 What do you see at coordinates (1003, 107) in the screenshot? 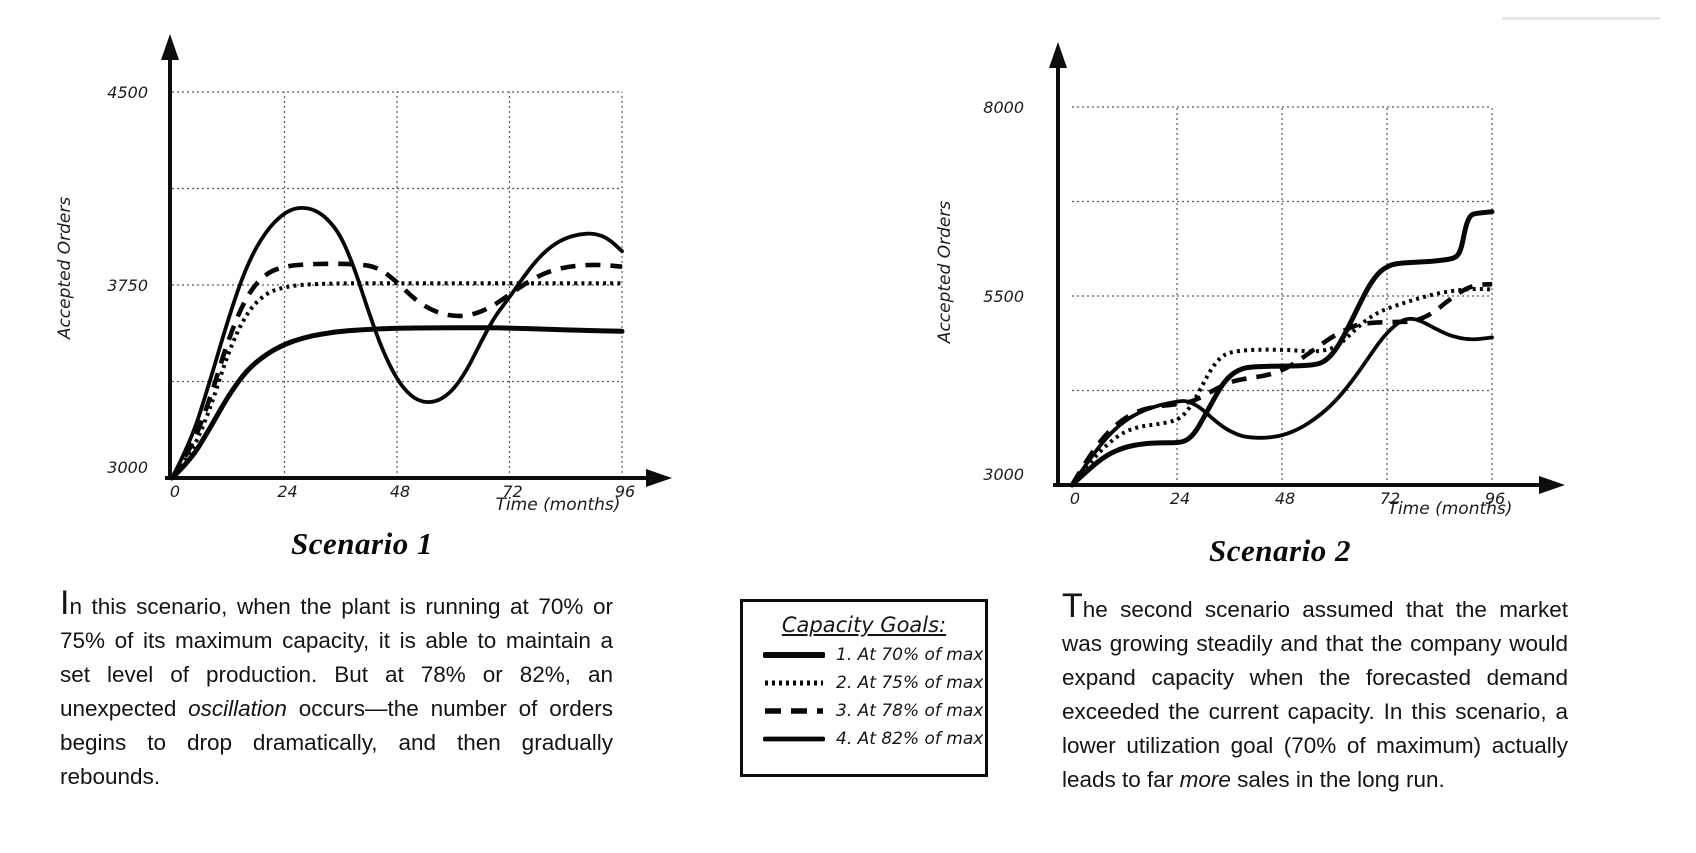
I see `y-tick-label: 8000` at bounding box center [1003, 107].